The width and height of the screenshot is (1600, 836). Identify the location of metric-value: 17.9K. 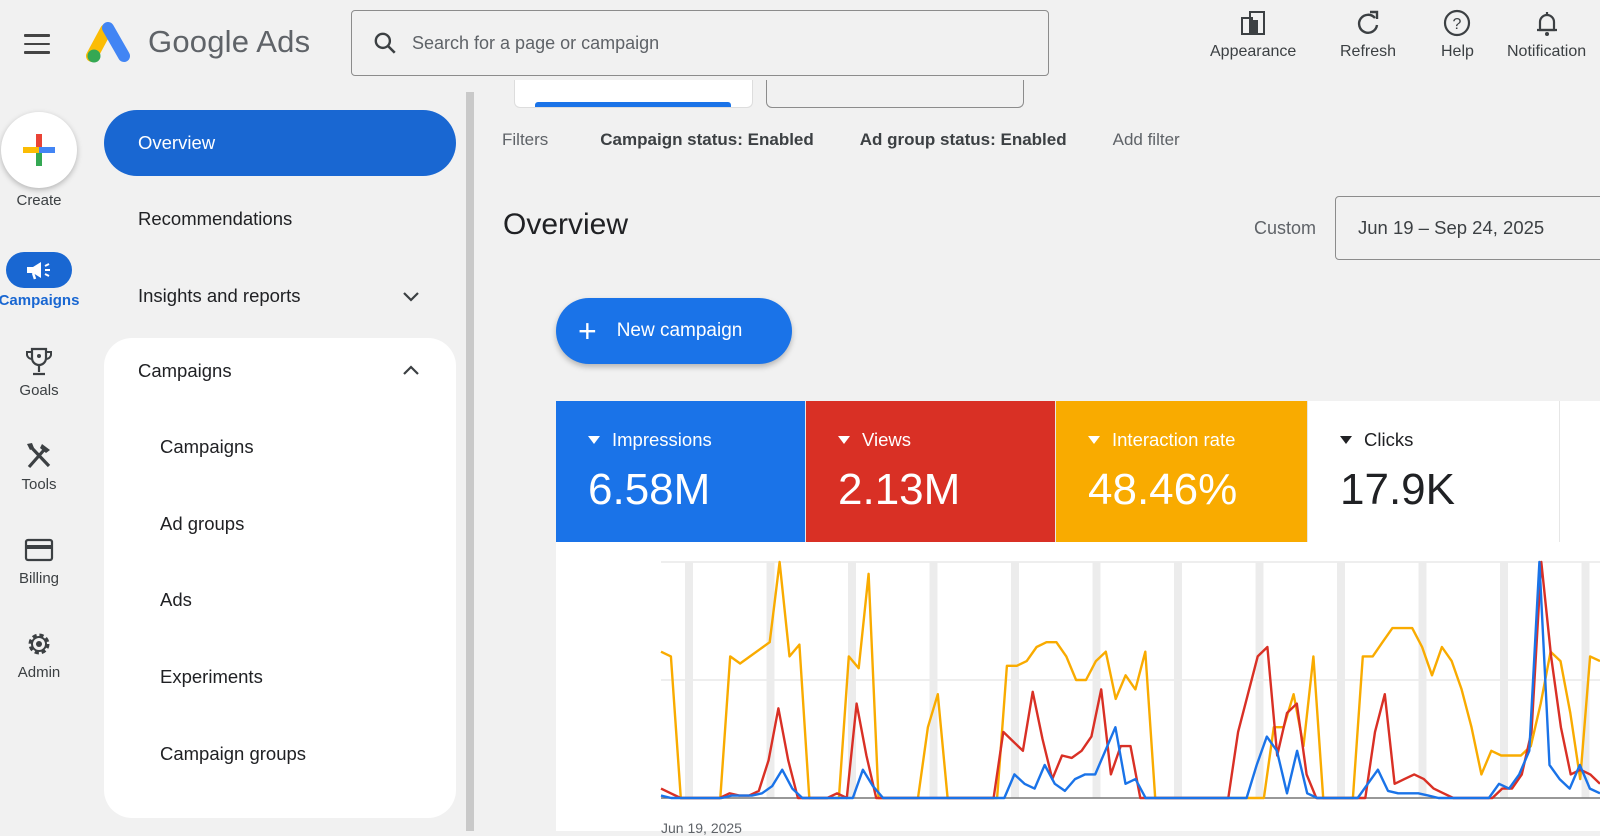
(1397, 489).